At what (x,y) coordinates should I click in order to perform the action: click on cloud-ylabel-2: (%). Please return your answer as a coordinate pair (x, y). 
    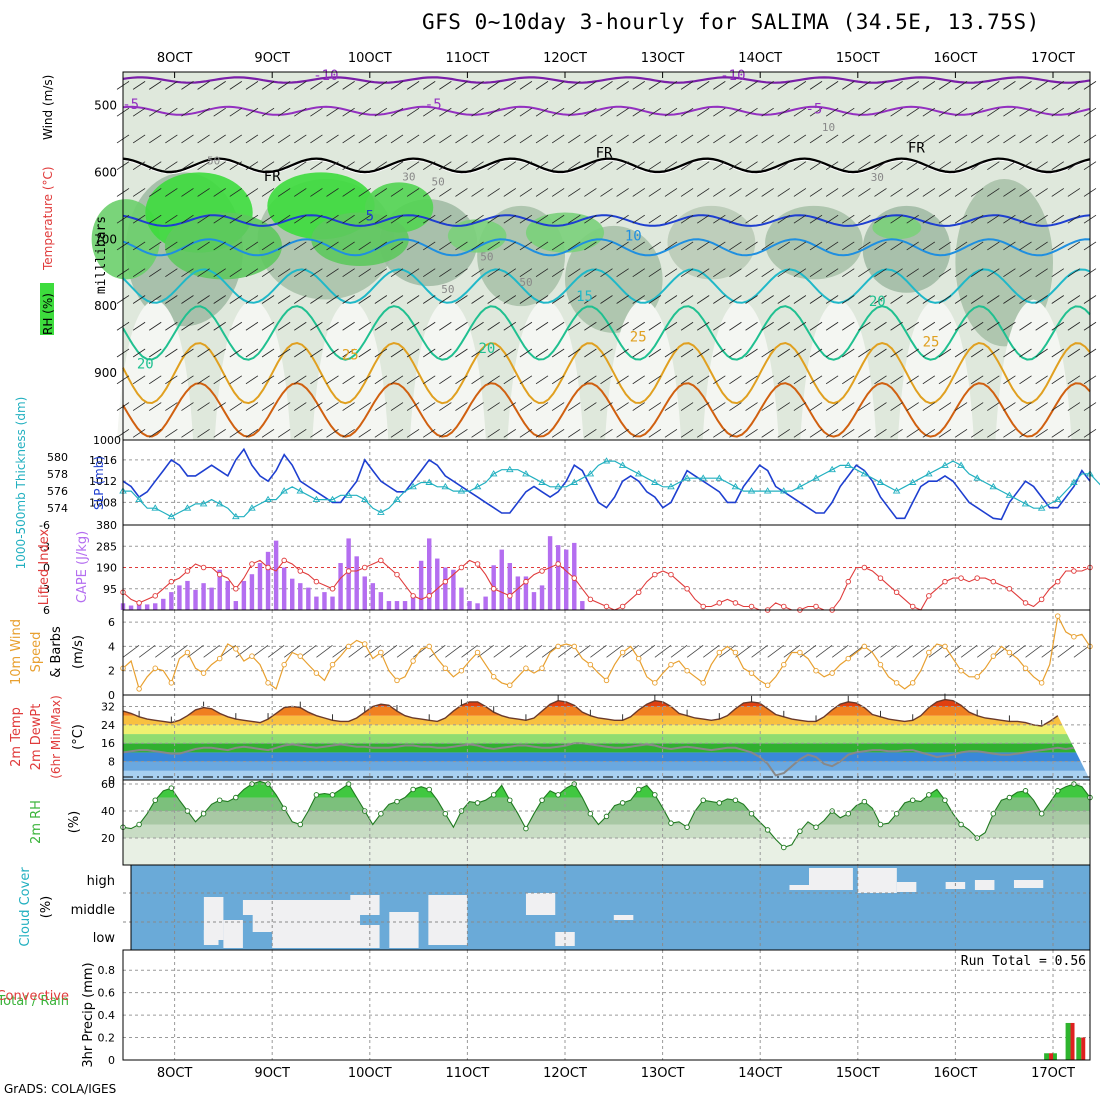
    Looking at the image, I should click on (46, 907).